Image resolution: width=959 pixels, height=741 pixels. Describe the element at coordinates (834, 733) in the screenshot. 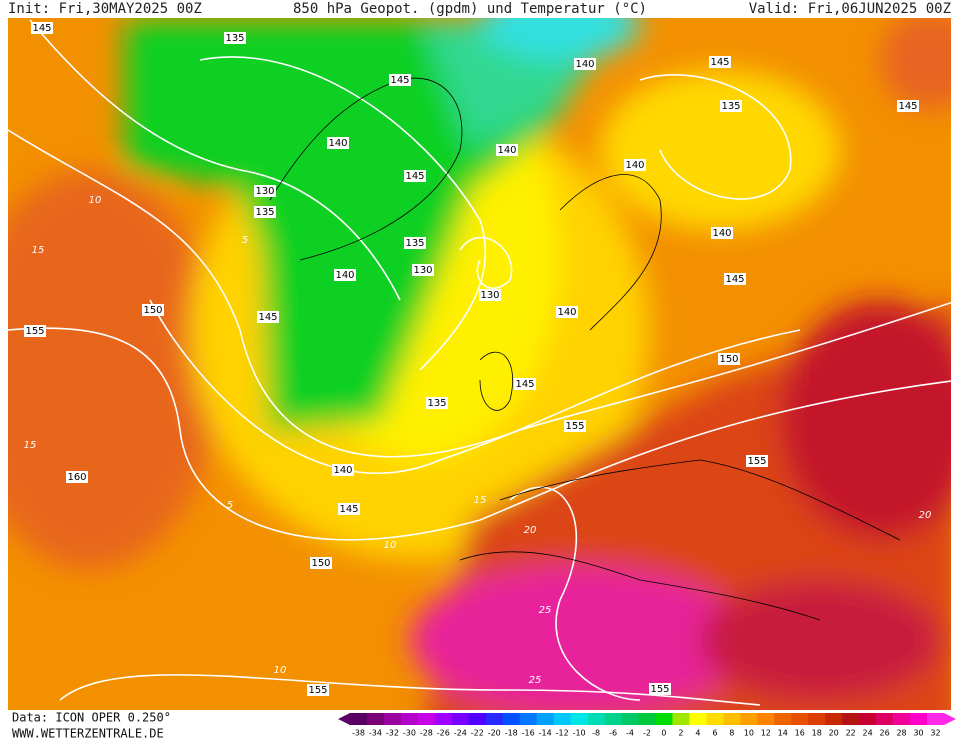

I see `colorbar-label: 20` at that location.